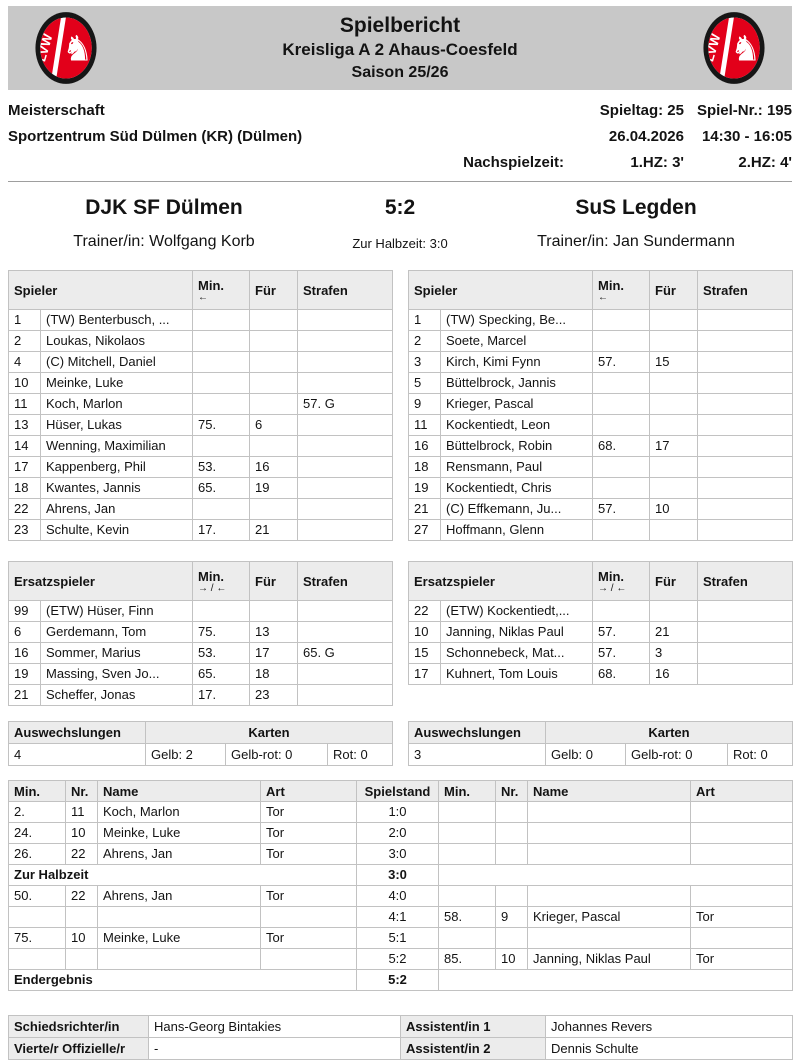 This screenshot has width=800, height=1060. What do you see at coordinates (600, 653) in the screenshot?
I see `player-row: 15 Schonnebeck, Mat... 57. 3` at bounding box center [600, 653].